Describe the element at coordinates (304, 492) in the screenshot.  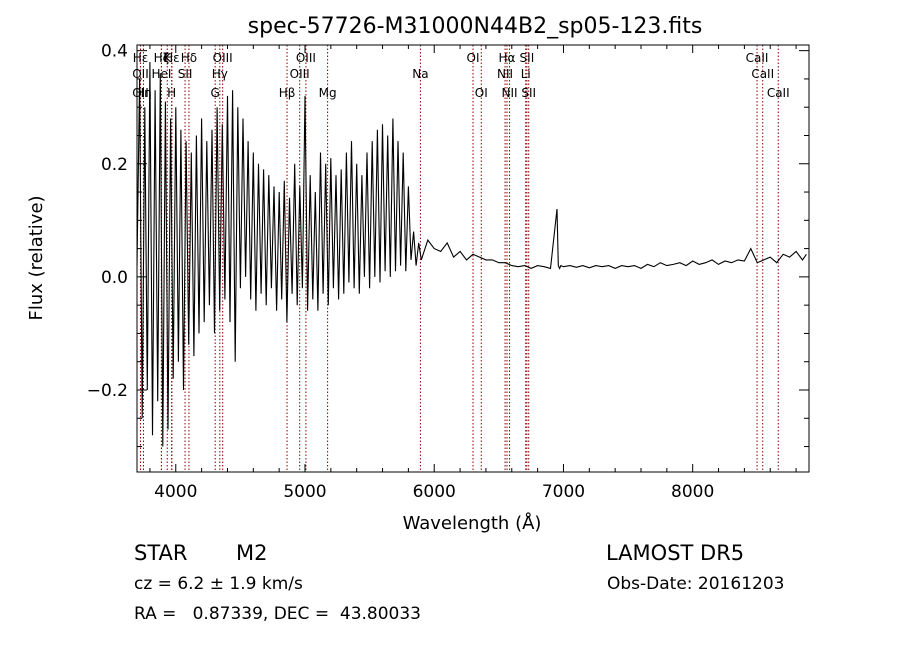
I see `x-tick-label: 5000` at that location.